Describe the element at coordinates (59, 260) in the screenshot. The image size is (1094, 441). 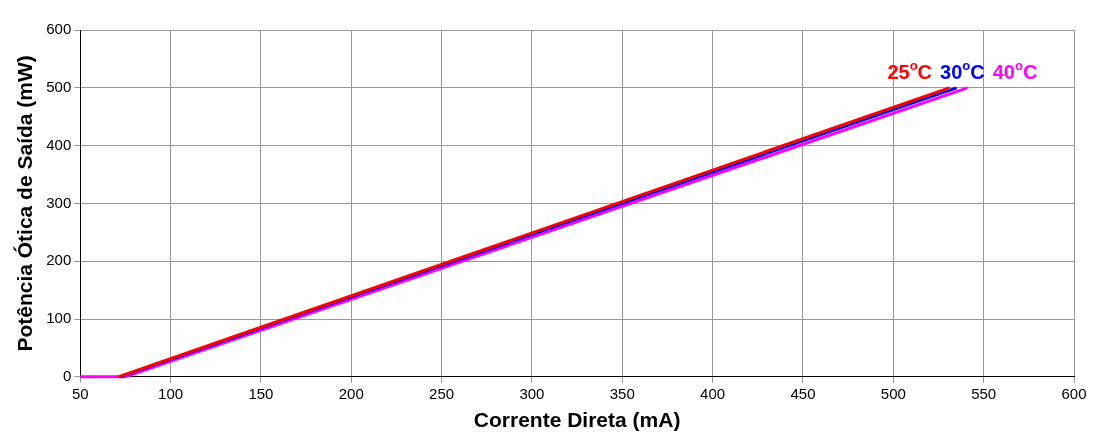
I see `y-tick-label: 200` at that location.